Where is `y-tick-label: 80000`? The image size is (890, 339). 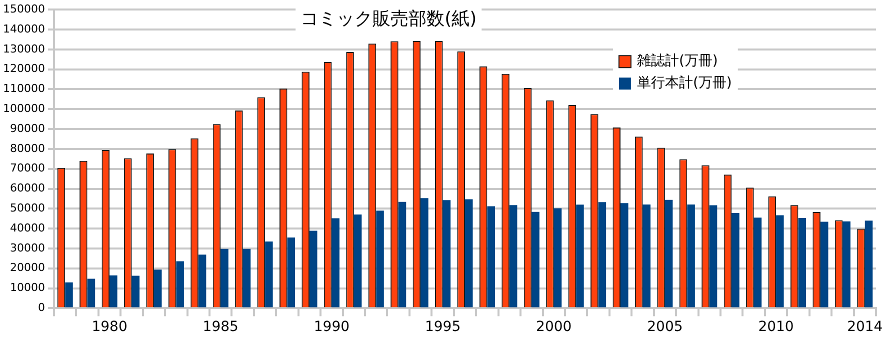 y-tick-label: 80000 is located at coordinates (27, 148).